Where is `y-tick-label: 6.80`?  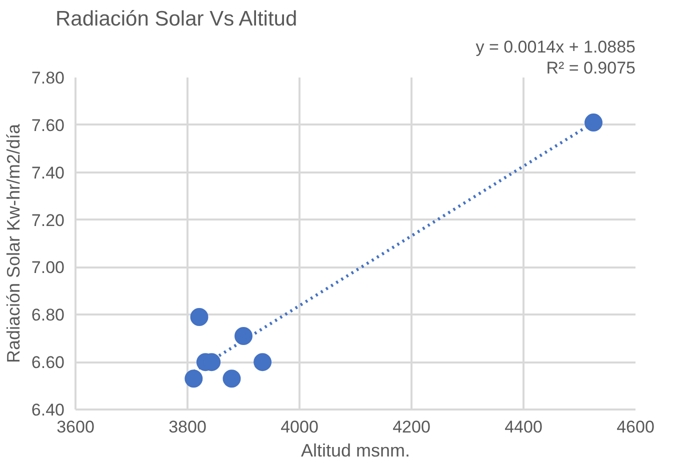 y-tick-label: 6.80 is located at coordinates (48, 315).